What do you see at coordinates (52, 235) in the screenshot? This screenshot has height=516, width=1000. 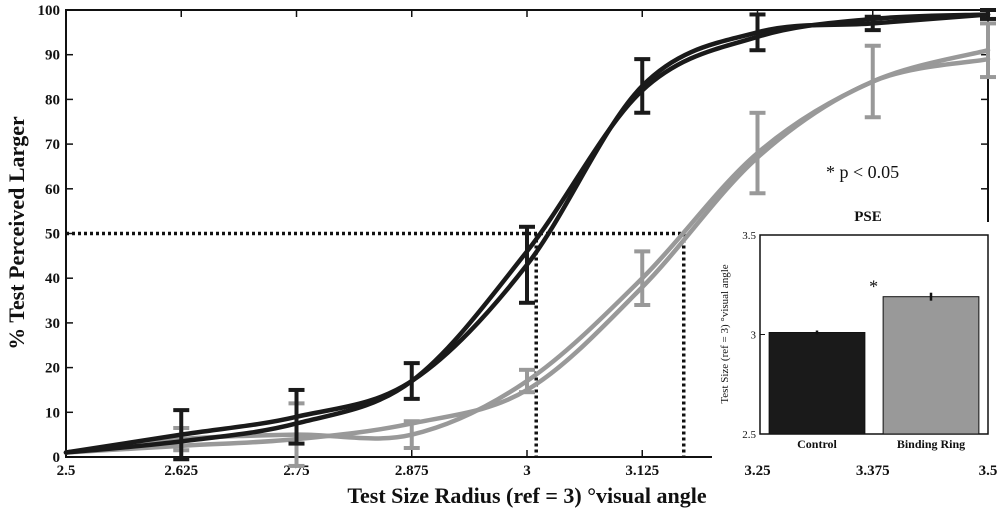 I see `y-tick-label: 50` at bounding box center [52, 235].